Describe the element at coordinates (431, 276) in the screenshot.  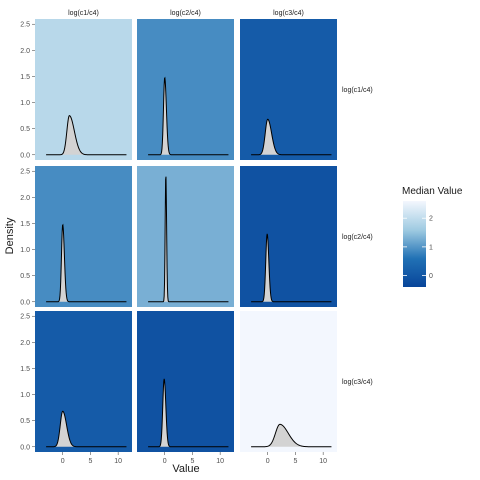
I see `legend-tick-label: 0` at that location.